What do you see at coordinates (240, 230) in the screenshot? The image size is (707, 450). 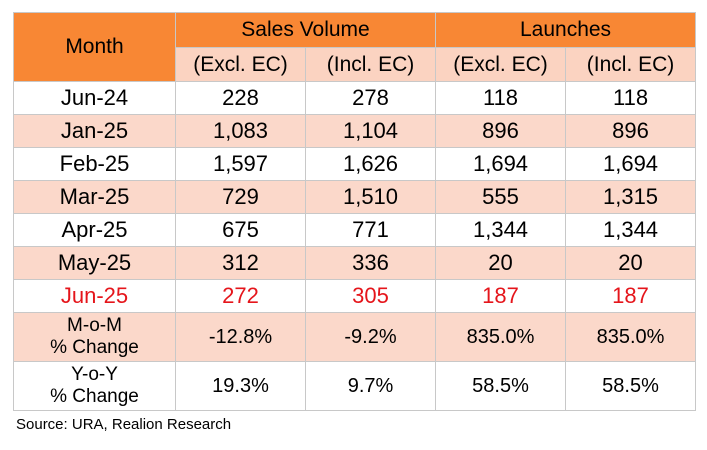 I see `cell-value: 675` at bounding box center [240, 230].